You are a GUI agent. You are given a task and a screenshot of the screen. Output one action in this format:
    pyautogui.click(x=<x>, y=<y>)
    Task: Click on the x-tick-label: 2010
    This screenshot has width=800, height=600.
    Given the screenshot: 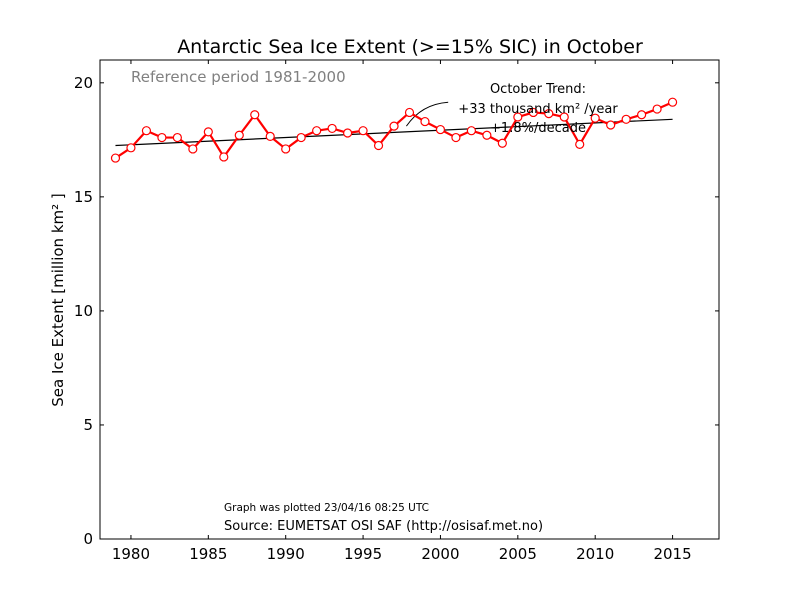 What is the action you would take?
    pyautogui.click(x=595, y=554)
    